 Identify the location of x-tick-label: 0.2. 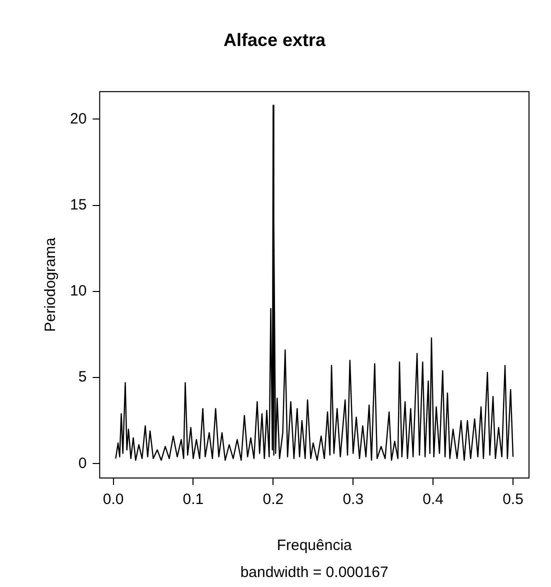
(273, 499).